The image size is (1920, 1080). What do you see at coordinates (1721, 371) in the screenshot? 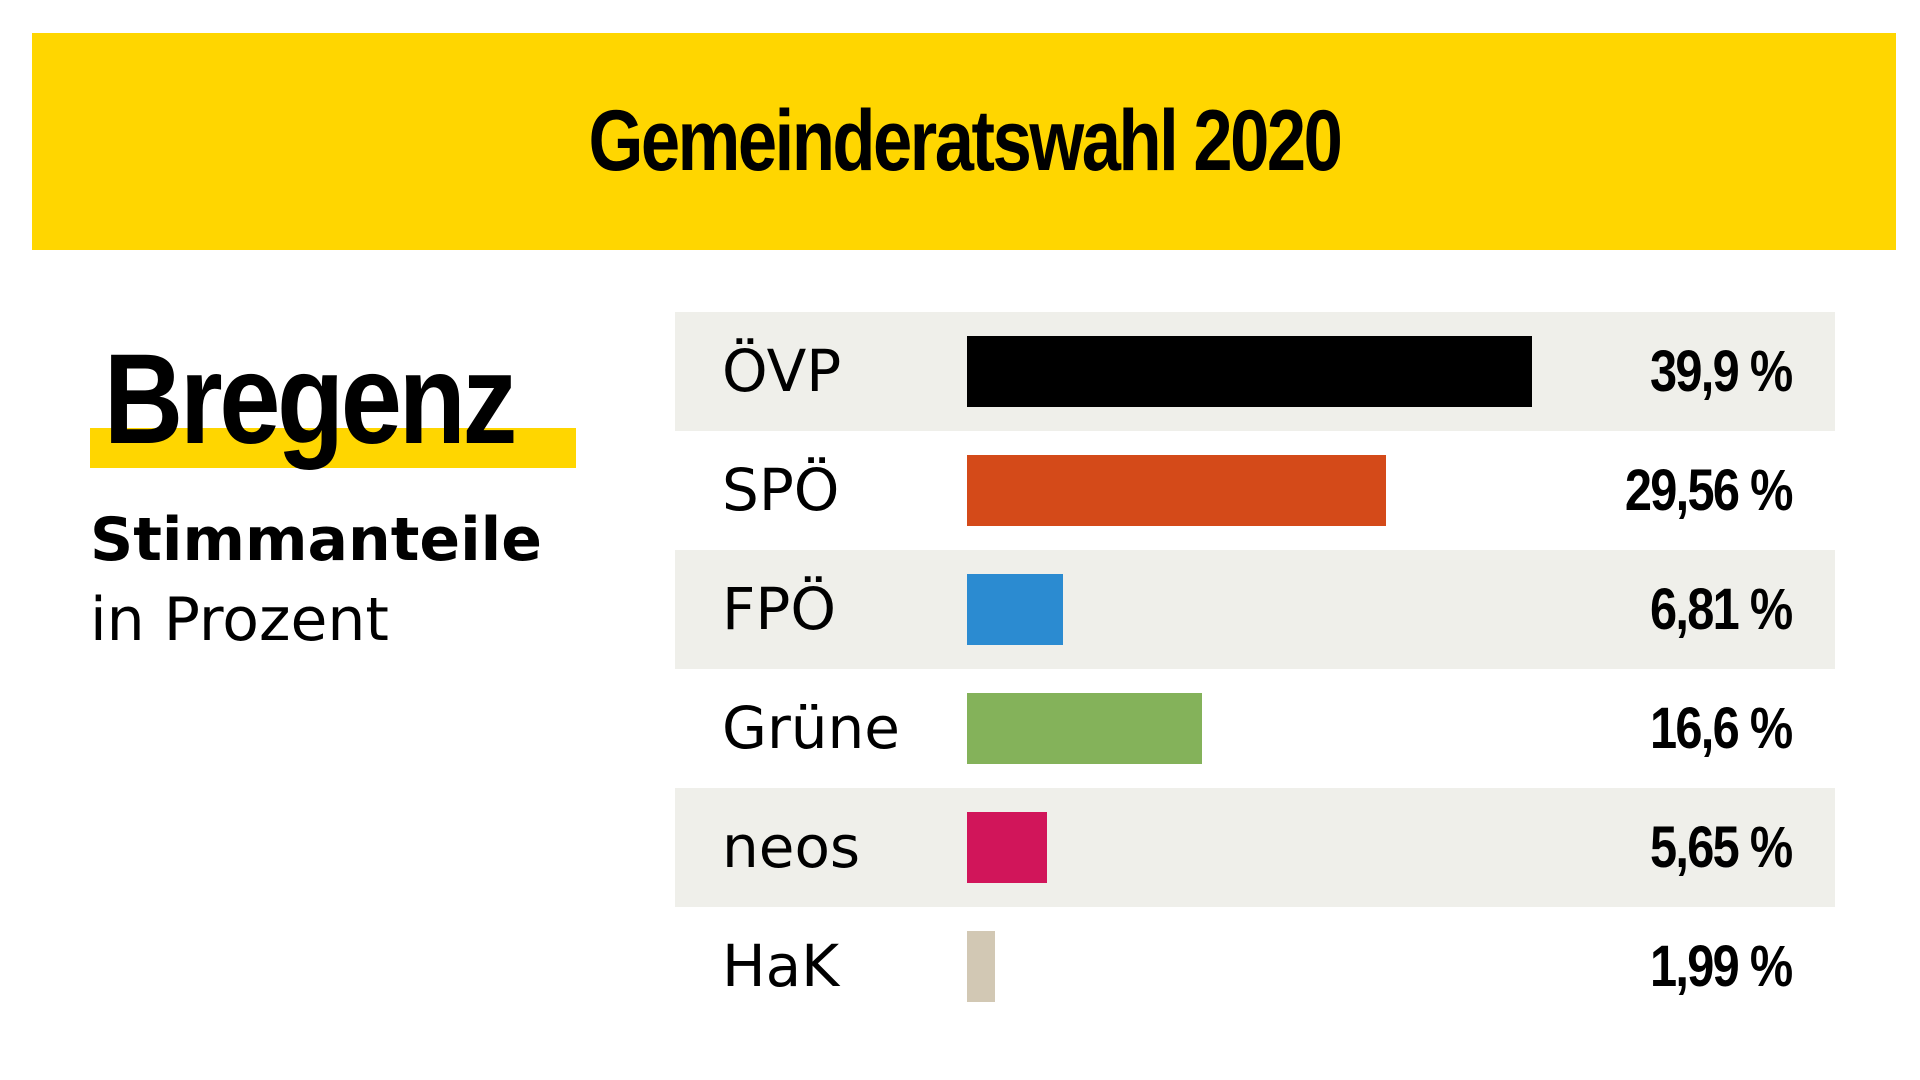
I see `value-label: 39,9 %` at bounding box center [1721, 371].